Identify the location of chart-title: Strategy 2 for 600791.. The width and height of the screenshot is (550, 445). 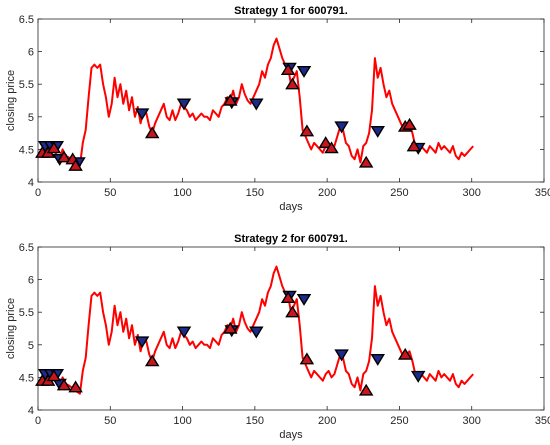
(291, 239).